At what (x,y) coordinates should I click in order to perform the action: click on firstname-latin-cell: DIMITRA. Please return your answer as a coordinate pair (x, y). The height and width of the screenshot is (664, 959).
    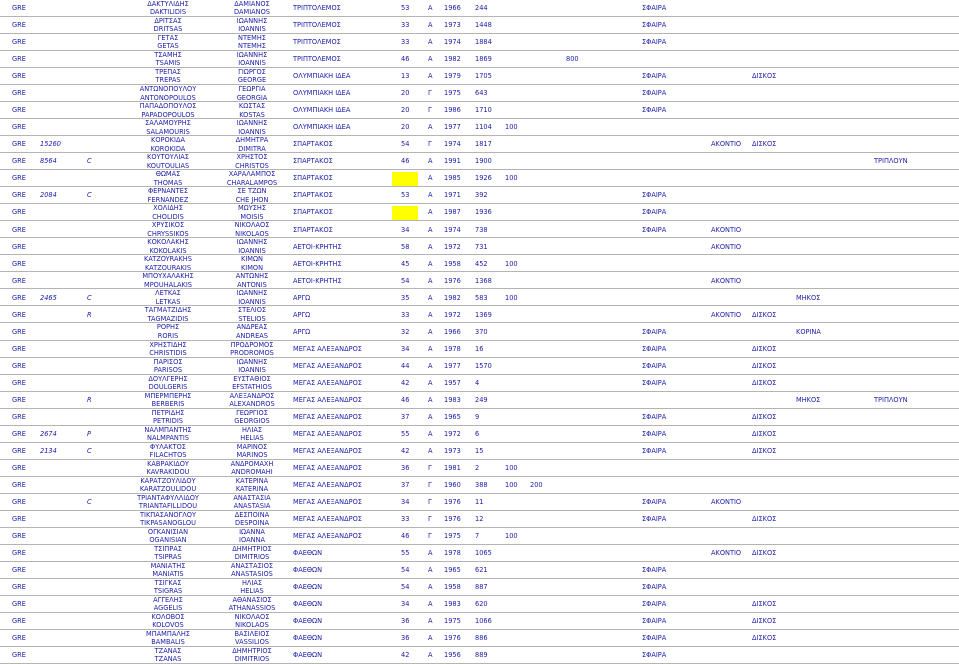
    Looking at the image, I should click on (252, 148).